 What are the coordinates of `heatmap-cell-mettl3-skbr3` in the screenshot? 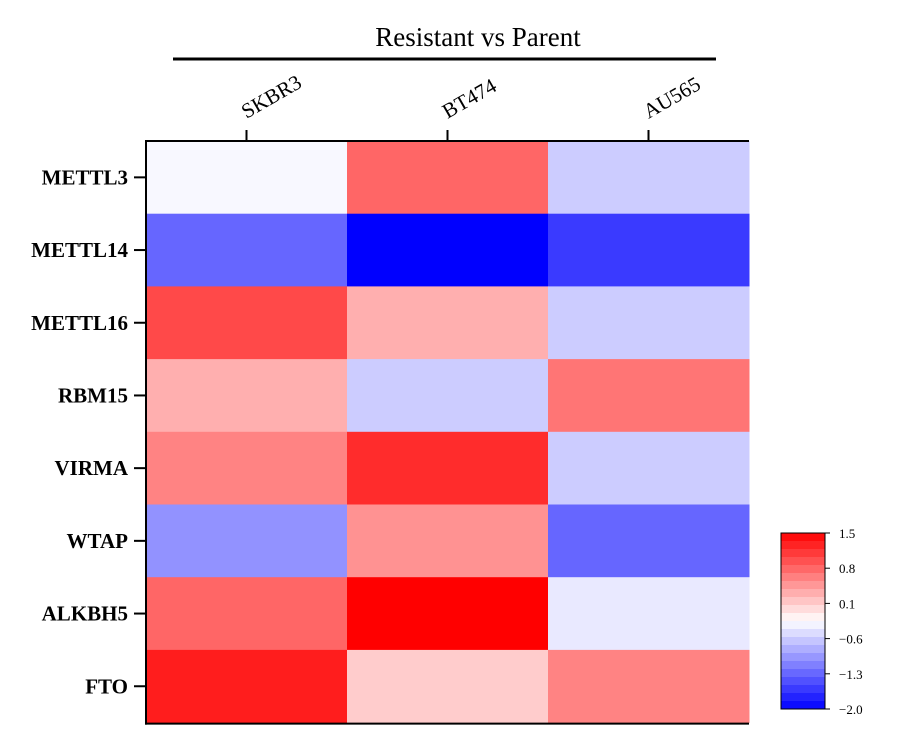 It's located at (247, 178).